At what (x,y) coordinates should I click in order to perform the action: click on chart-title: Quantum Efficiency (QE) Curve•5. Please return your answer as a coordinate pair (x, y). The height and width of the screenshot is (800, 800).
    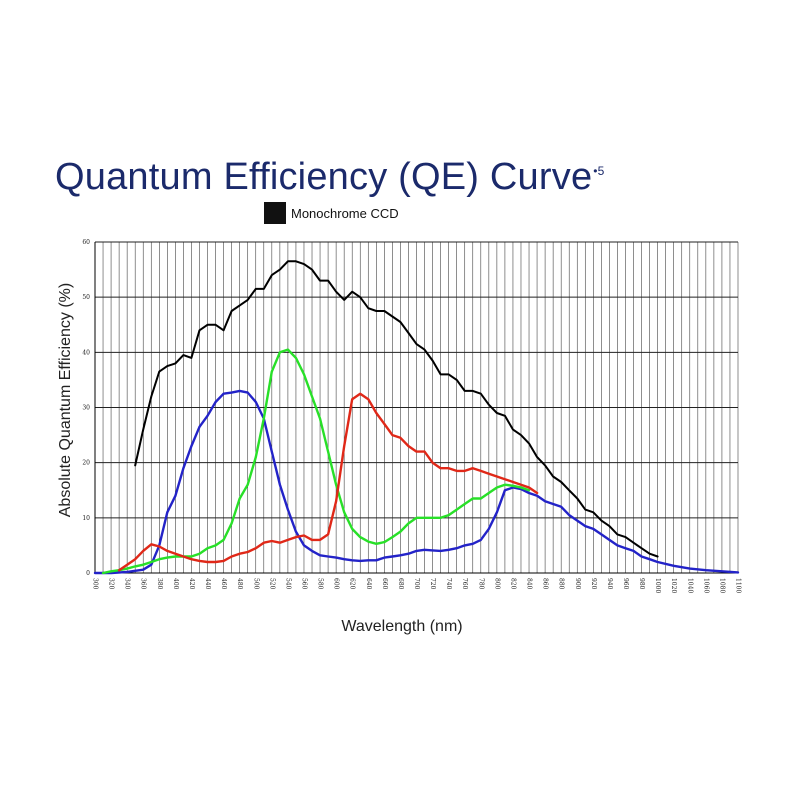
    Looking at the image, I should click on (330, 177).